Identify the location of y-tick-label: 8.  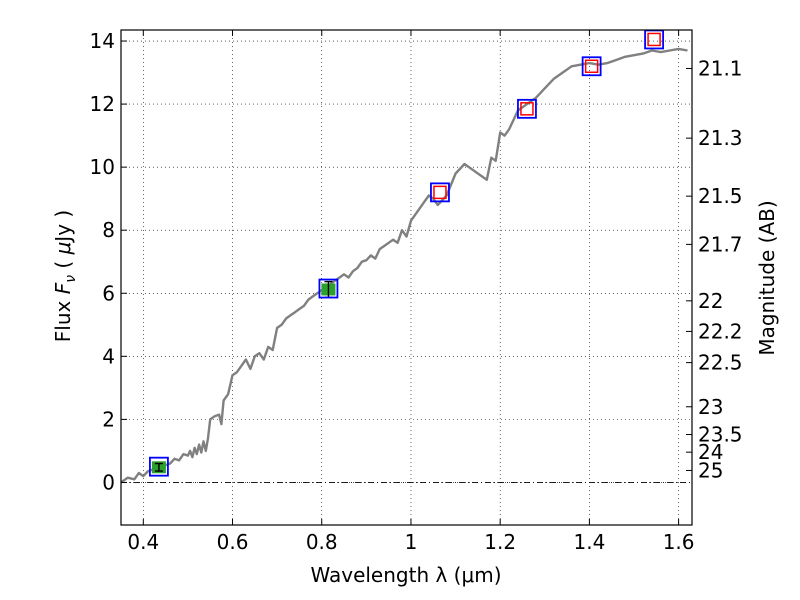
(108, 230).